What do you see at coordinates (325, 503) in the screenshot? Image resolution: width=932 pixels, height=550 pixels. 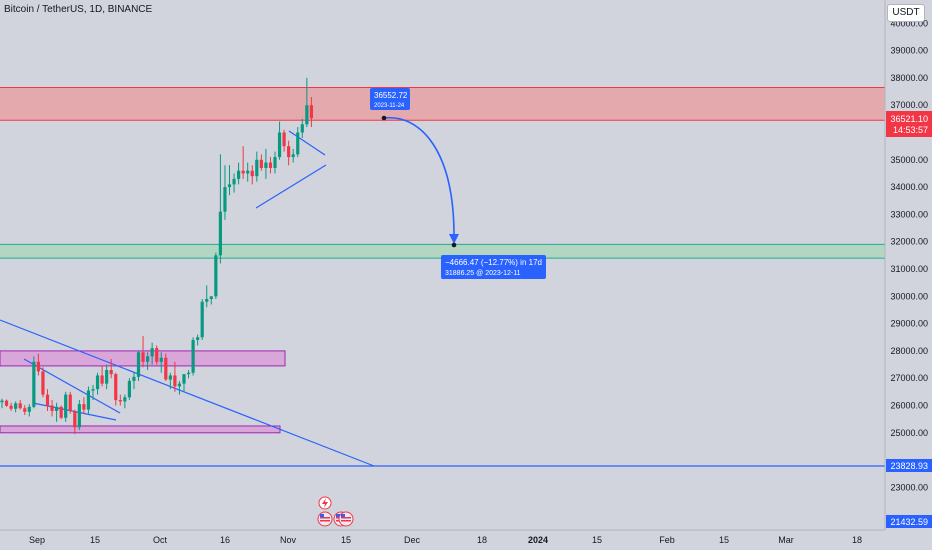 I see `lightning-bolt-glyph` at bounding box center [325, 503].